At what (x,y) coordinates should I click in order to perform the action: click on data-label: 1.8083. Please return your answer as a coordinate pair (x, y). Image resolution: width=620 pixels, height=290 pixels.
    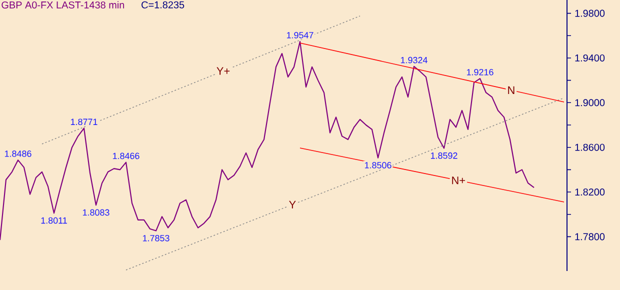
    Looking at the image, I should click on (96, 212).